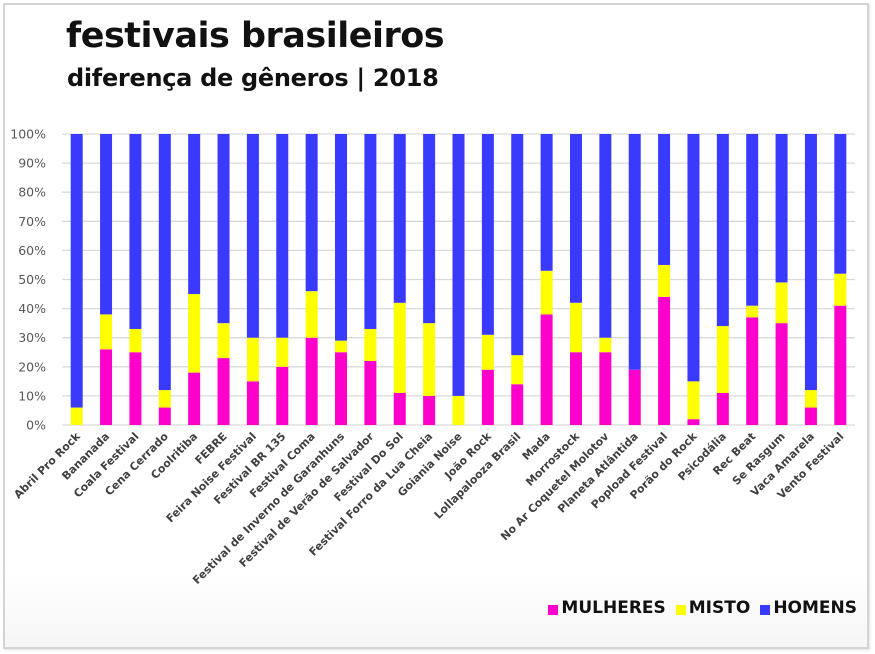 The width and height of the screenshot is (875, 654). Describe the element at coordinates (32, 192) in the screenshot. I see `y-tick-label: 80%` at that location.